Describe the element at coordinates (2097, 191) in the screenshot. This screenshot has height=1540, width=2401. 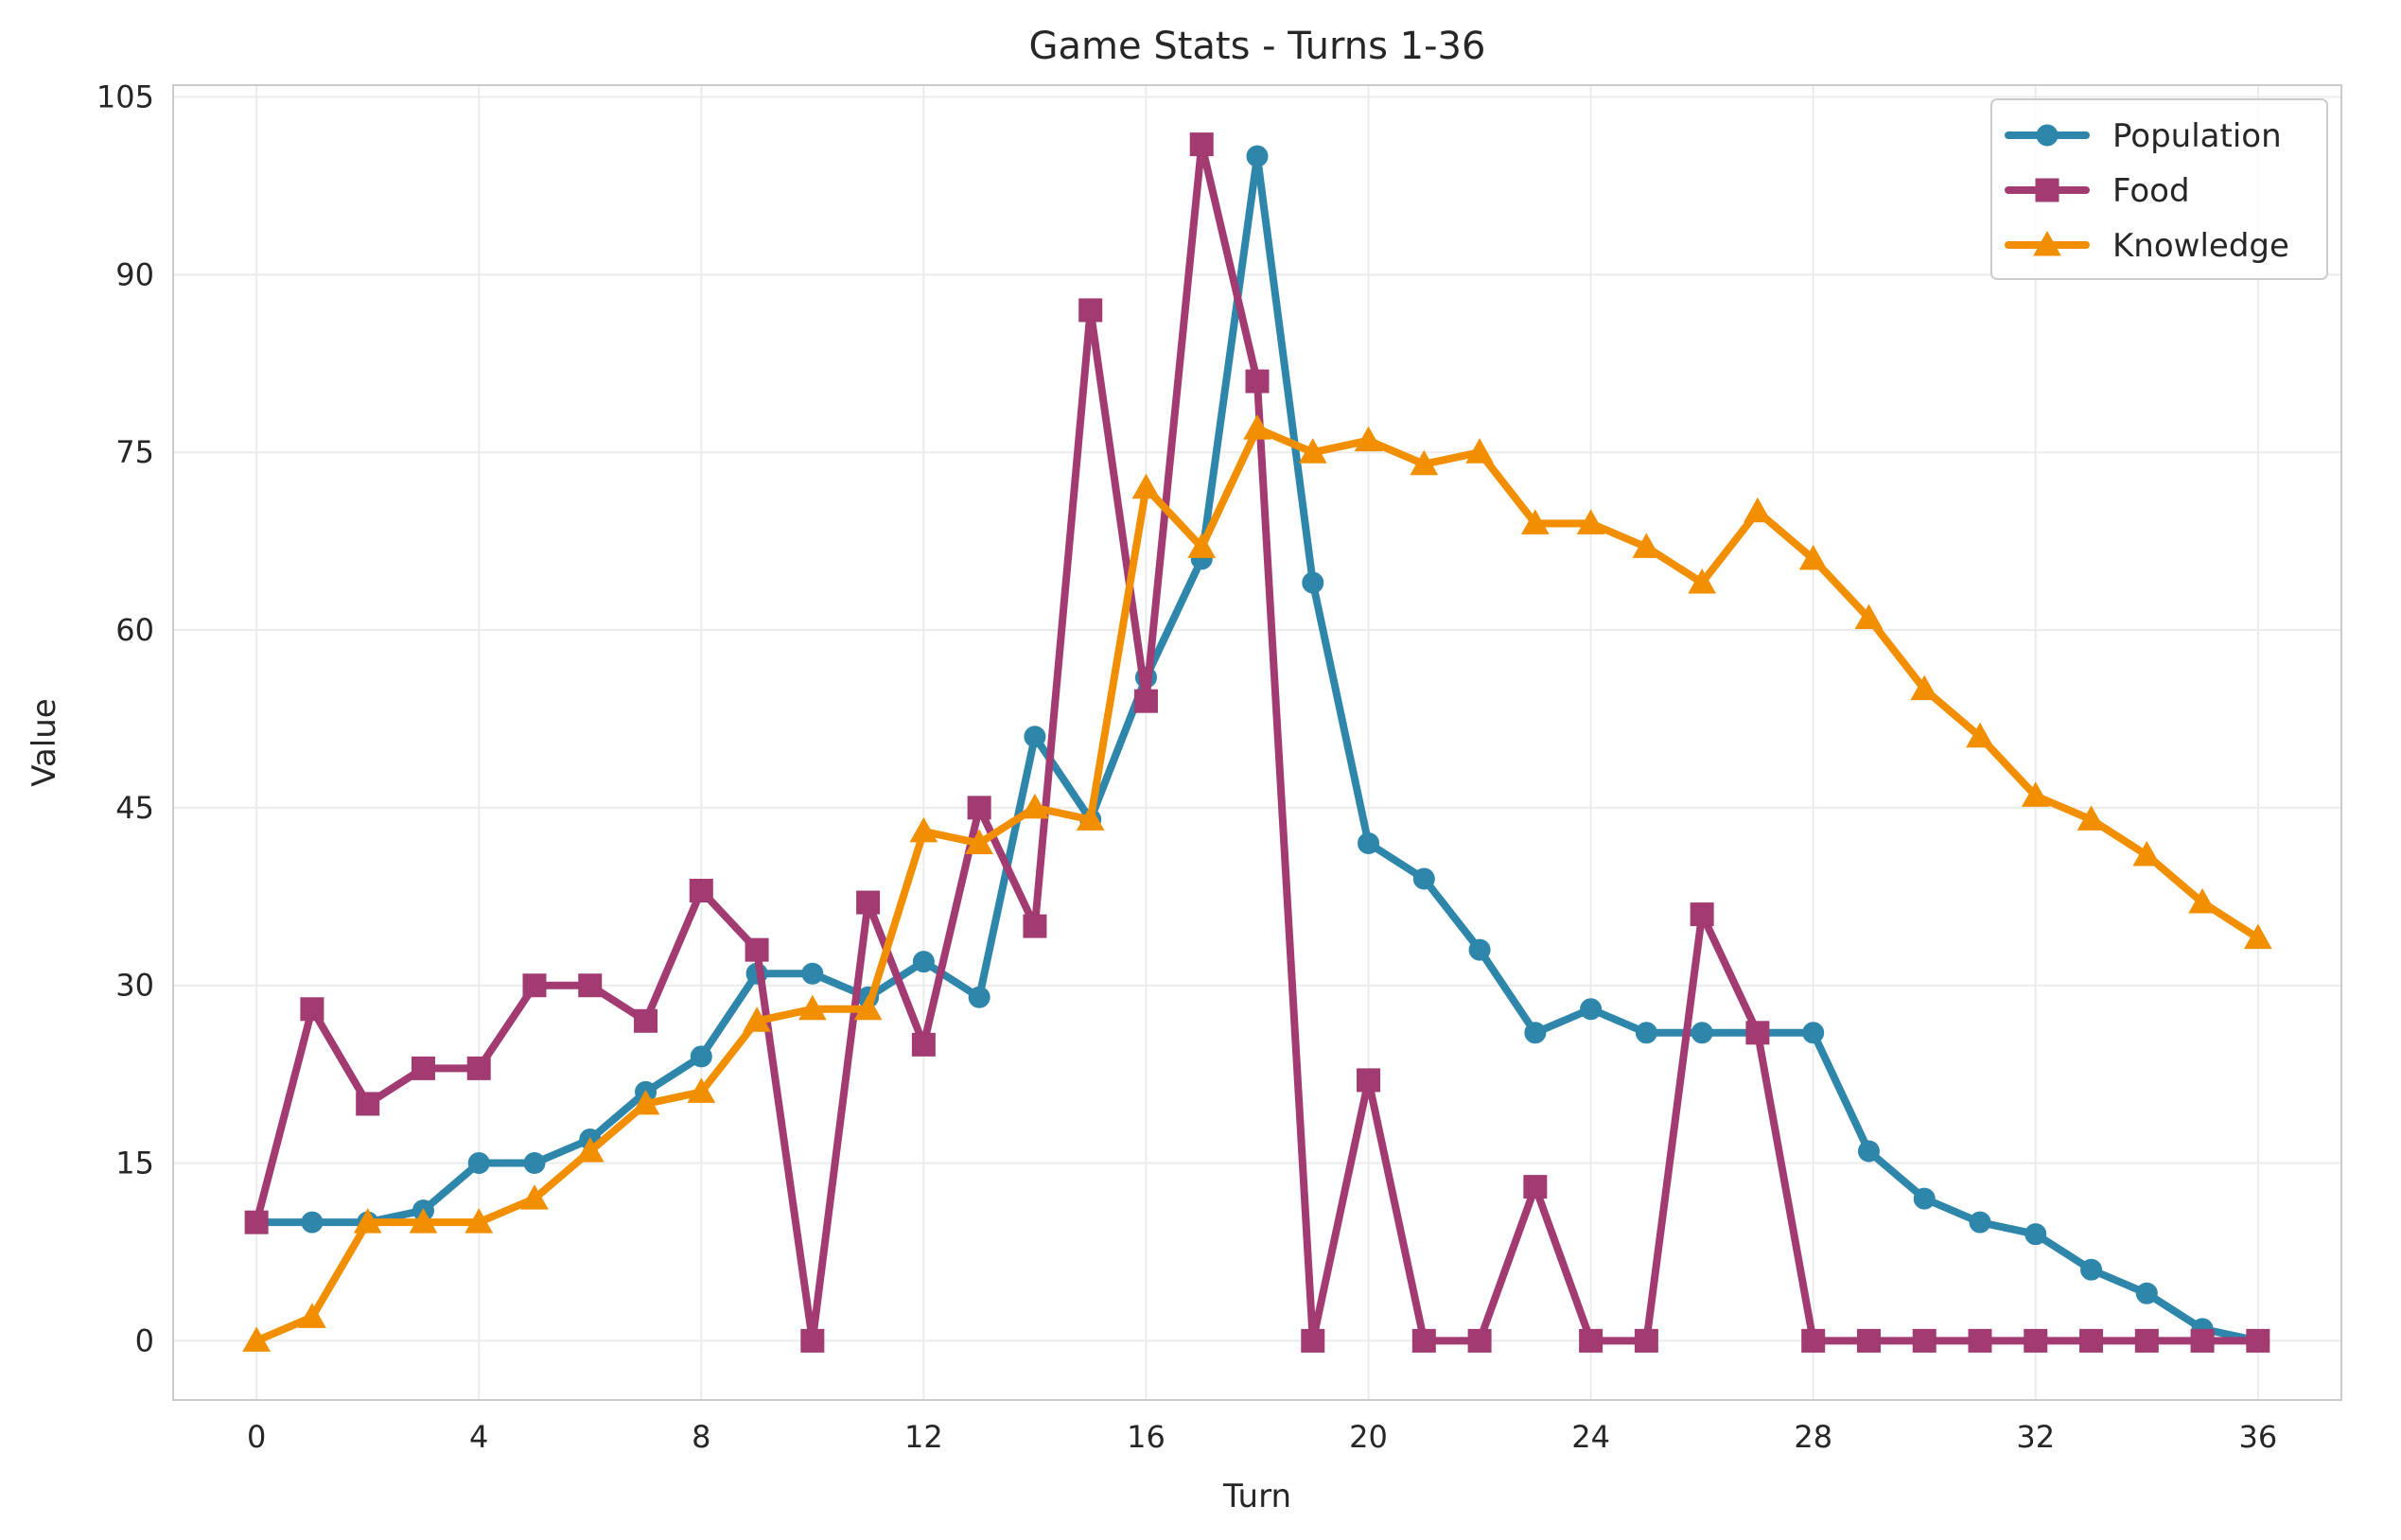
I see `legend-item-food: Food` at that location.